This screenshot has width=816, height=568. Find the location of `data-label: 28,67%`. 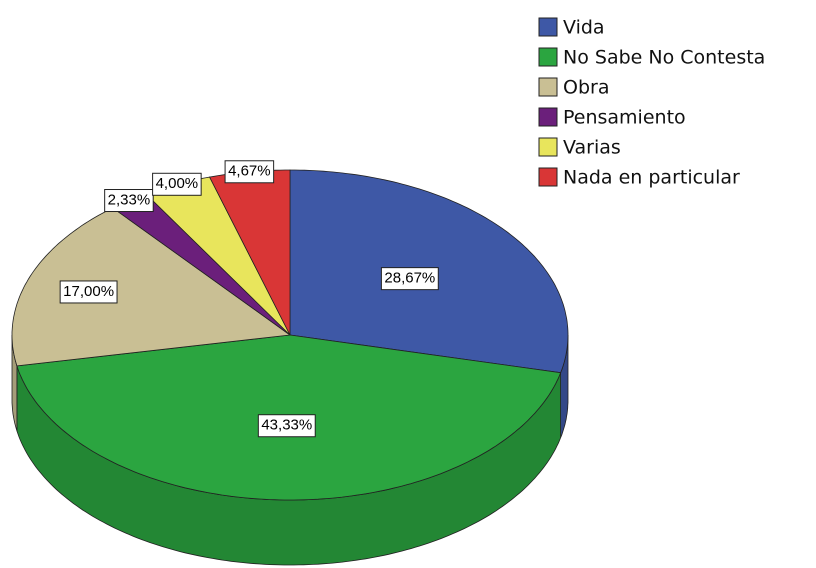

data-label: 28,67% is located at coordinates (409, 279).